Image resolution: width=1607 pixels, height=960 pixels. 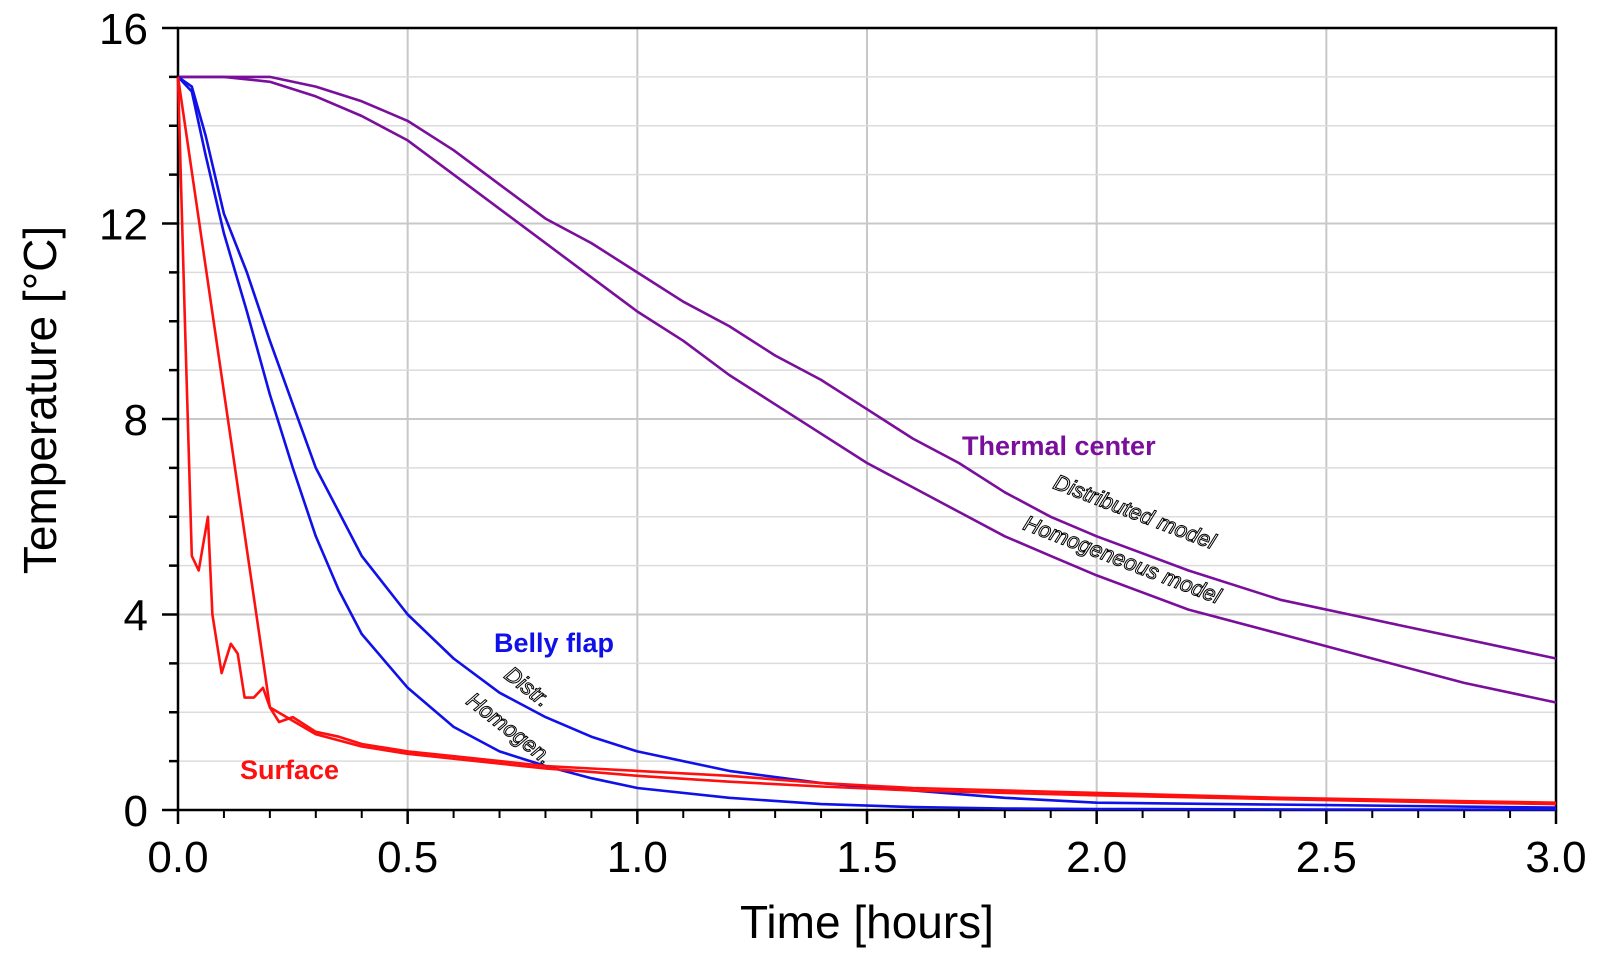 What do you see at coordinates (136, 420) in the screenshot?
I see `y-tick-label: 8` at bounding box center [136, 420].